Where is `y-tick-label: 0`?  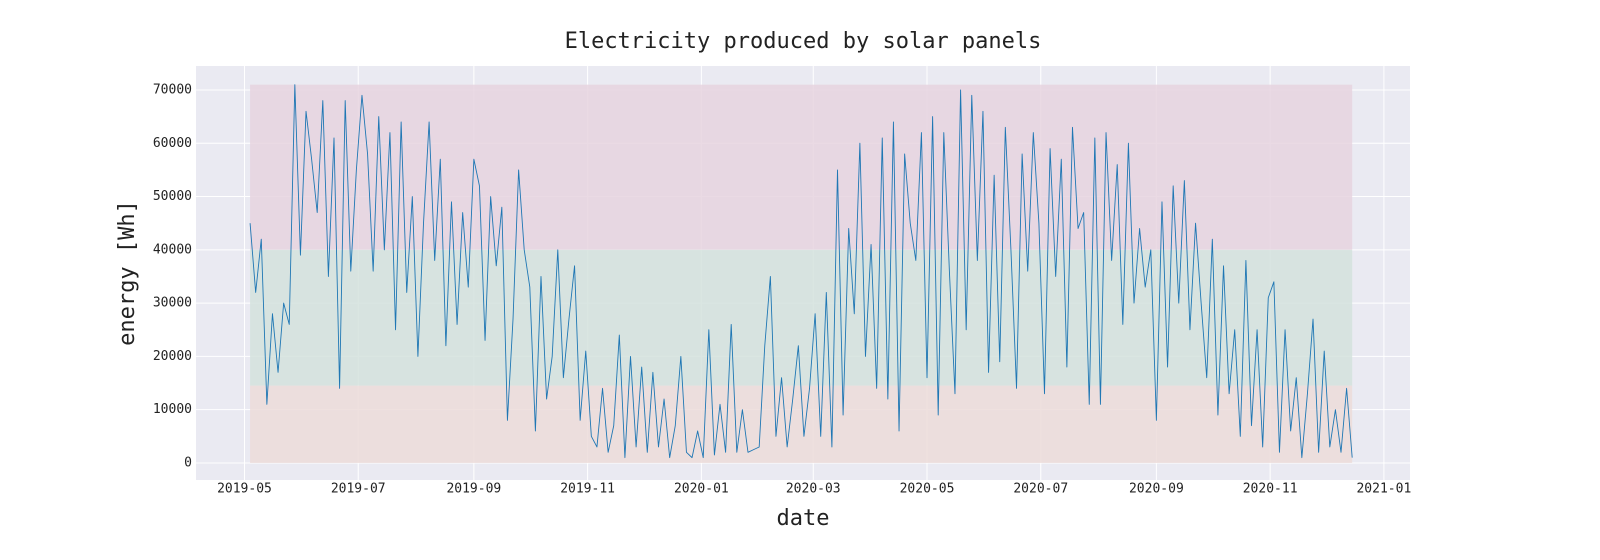 y-tick-label: 0 is located at coordinates (188, 462).